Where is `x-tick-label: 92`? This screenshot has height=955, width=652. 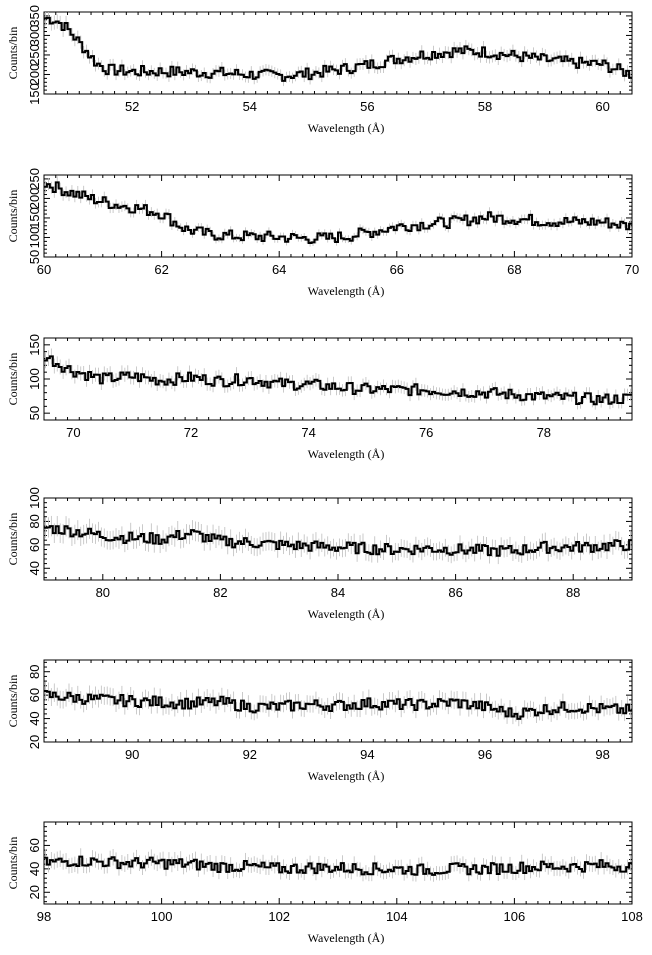
x-tick-label: 92 is located at coordinates (250, 754).